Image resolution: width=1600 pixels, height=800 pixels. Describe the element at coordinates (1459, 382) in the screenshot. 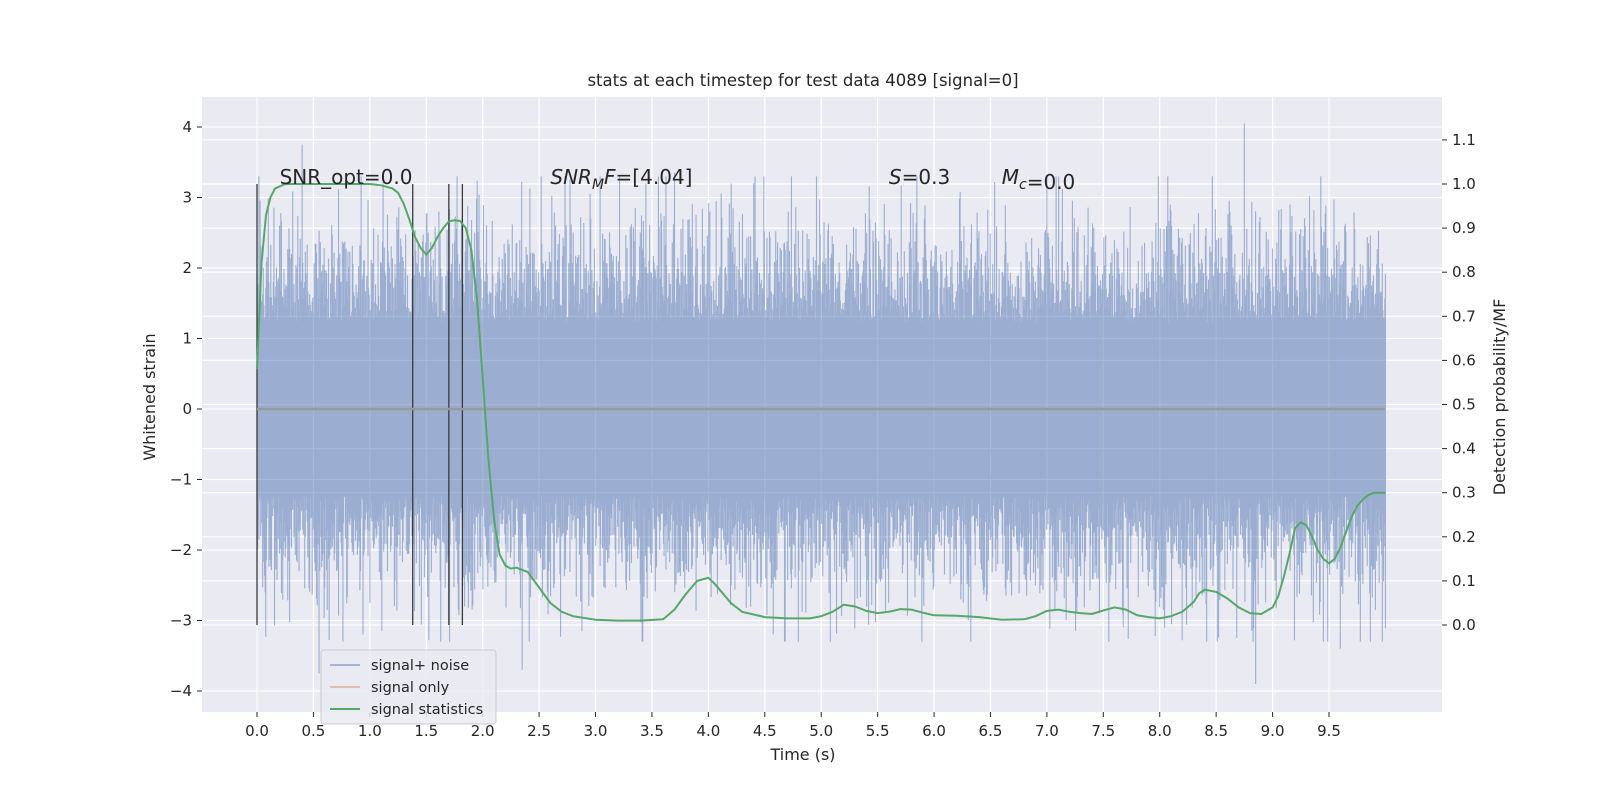

I see `y-axis-right-ticks: 1.1 1.0 0.9 0.8 0.7 0.6 0.5 0.4 0.3 0.2 0.1 0.0` at that location.